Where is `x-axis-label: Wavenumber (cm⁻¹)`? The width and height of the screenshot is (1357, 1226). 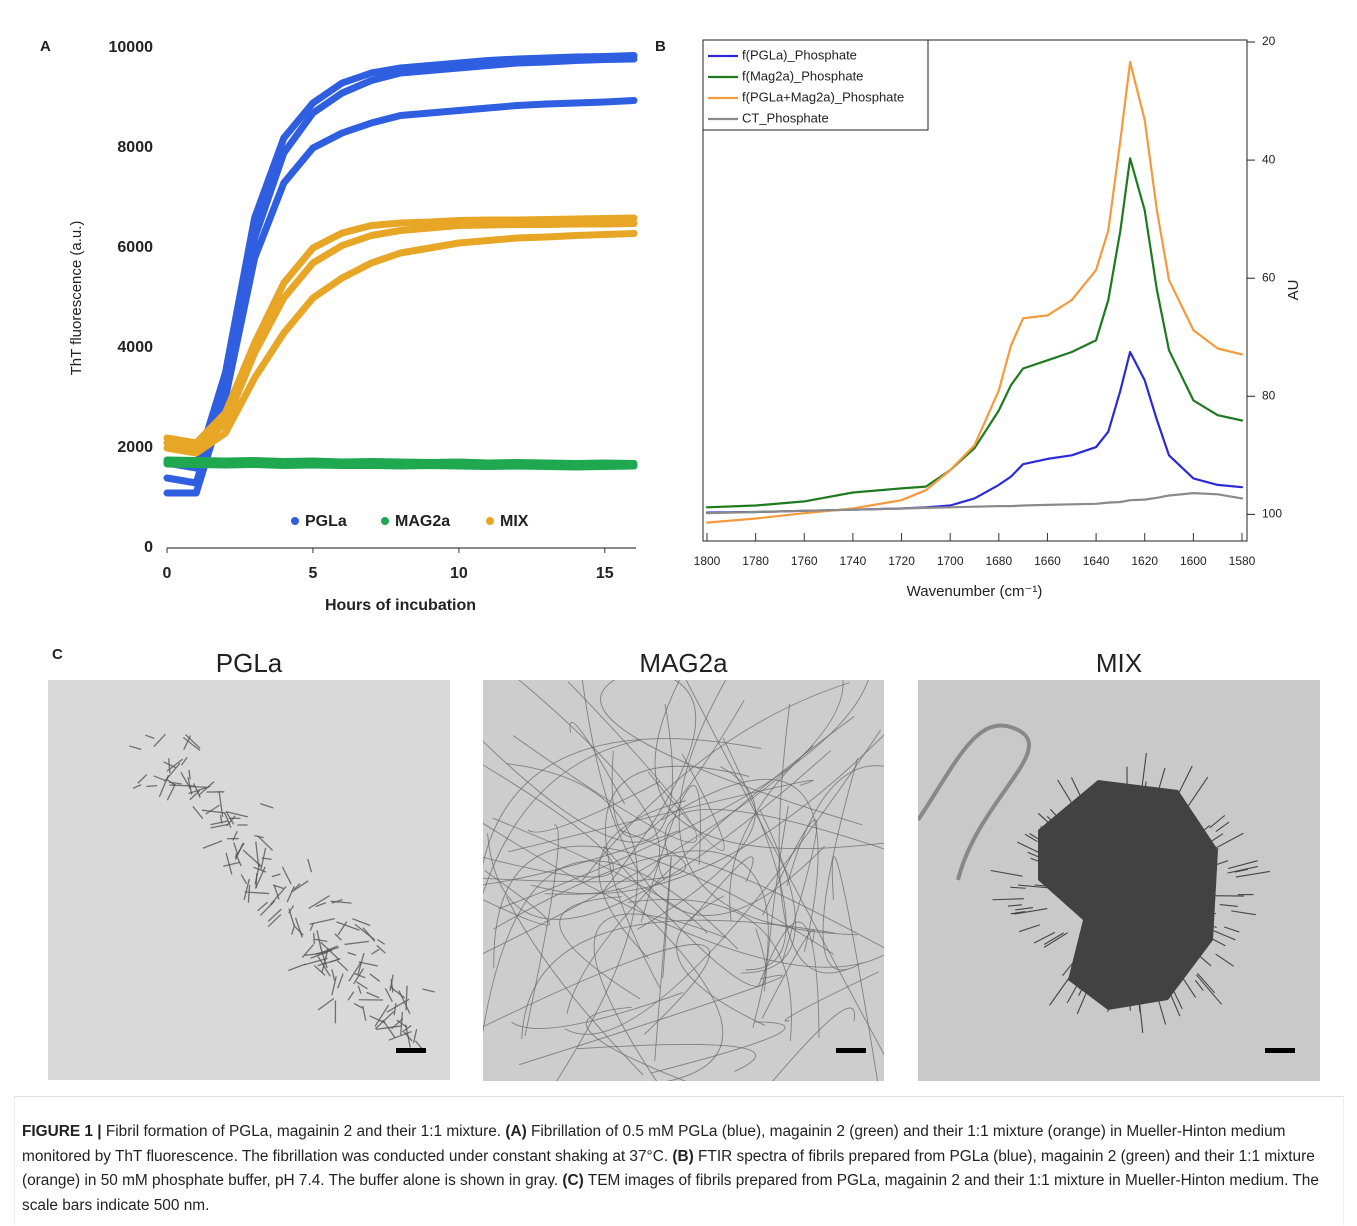 x-axis-label: Wavenumber (cm⁻¹) is located at coordinates (975, 591).